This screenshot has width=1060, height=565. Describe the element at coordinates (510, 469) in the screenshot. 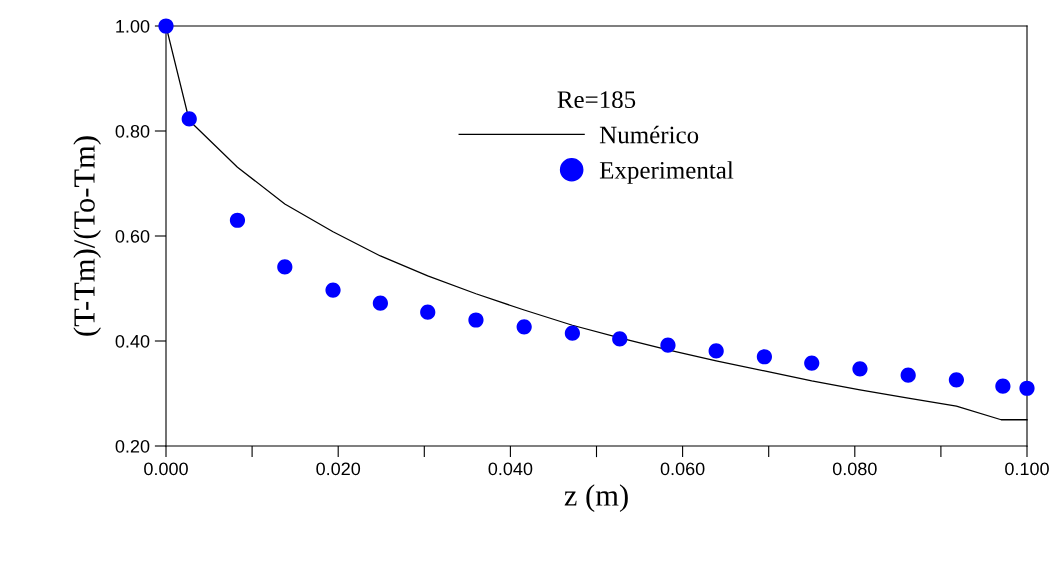

I see `x-tick-label: 0.040` at that location.